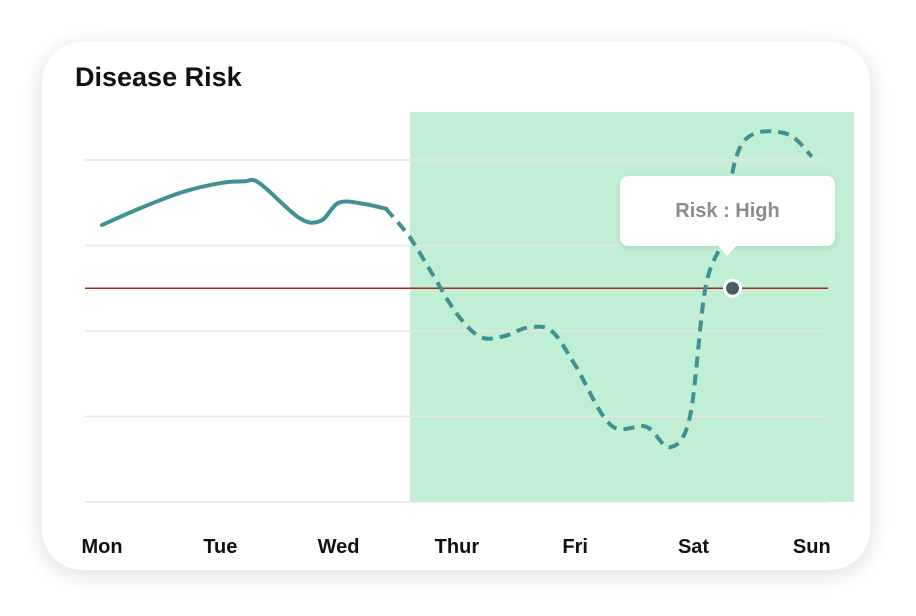 The height and width of the screenshot is (616, 916). I want to click on x-tick-label: Sun, so click(812, 547).